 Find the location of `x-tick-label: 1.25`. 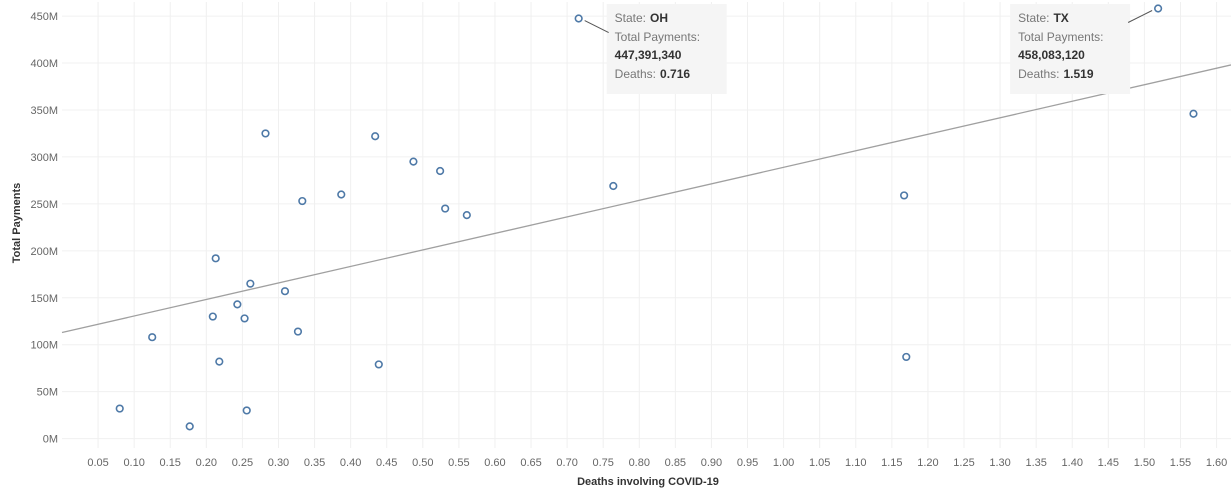

x-tick-label: 1.25 is located at coordinates (963, 463).